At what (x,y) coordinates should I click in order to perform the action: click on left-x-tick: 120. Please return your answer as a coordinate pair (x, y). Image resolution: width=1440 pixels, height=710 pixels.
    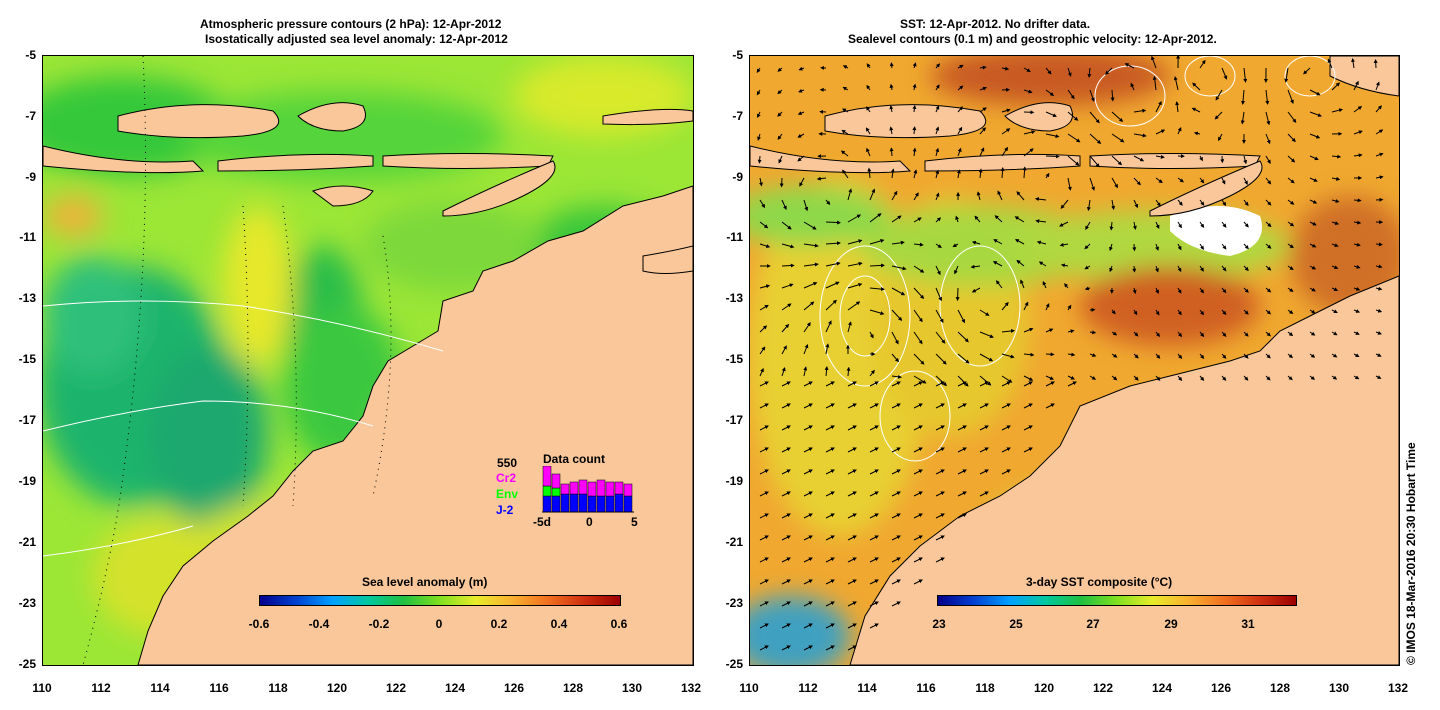
    Looking at the image, I should click on (337, 688).